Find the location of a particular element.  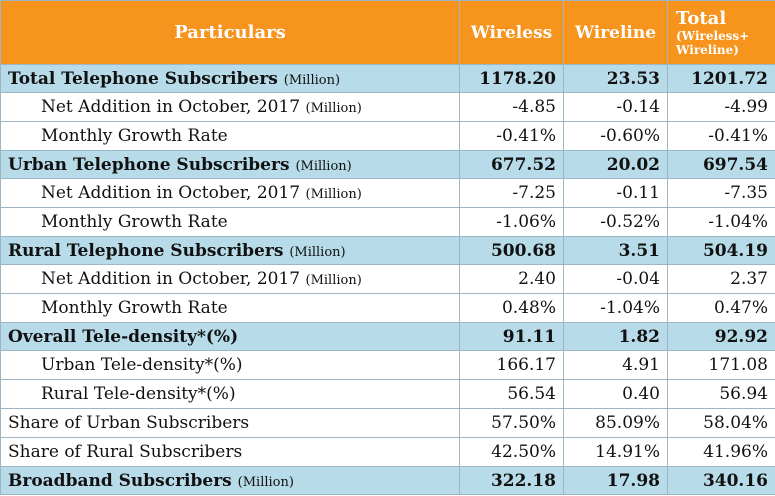

cell-wireless: 677.52 is located at coordinates (511, 164).